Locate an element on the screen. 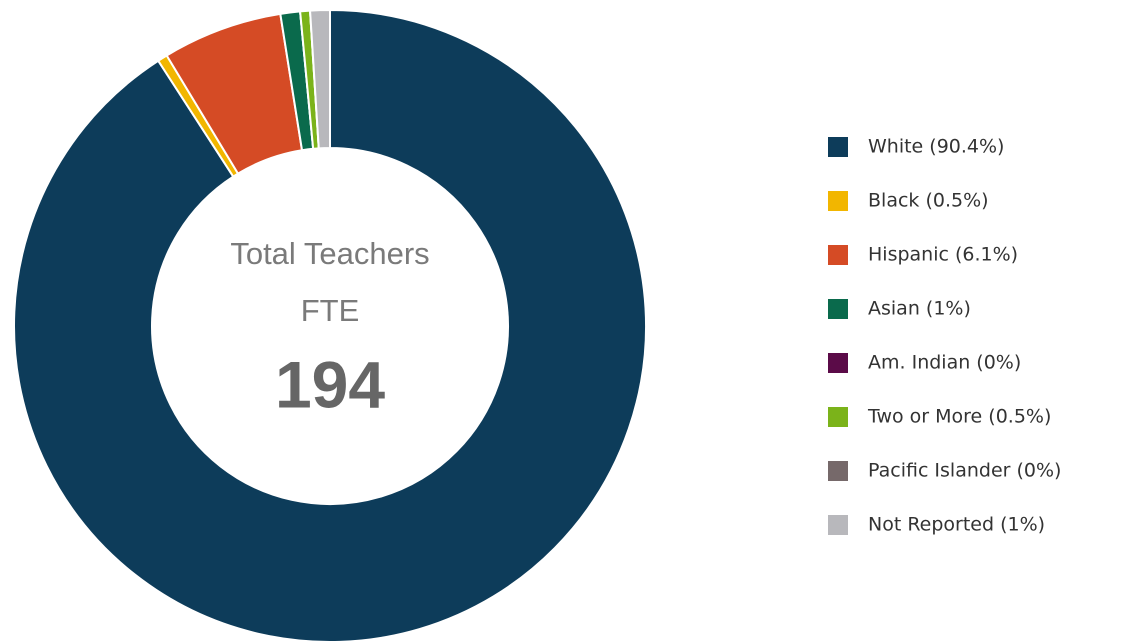 The height and width of the screenshot is (643, 1143). center-title: Total Teachers is located at coordinates (329, 253).